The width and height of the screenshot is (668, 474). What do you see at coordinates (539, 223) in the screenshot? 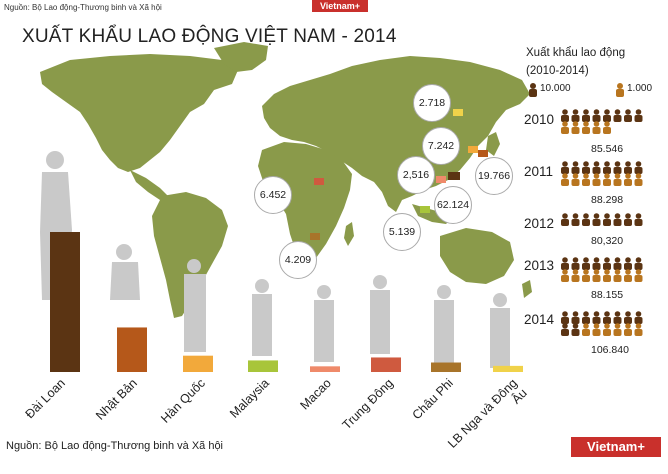
I see `year-2012: 2012` at bounding box center [539, 223].